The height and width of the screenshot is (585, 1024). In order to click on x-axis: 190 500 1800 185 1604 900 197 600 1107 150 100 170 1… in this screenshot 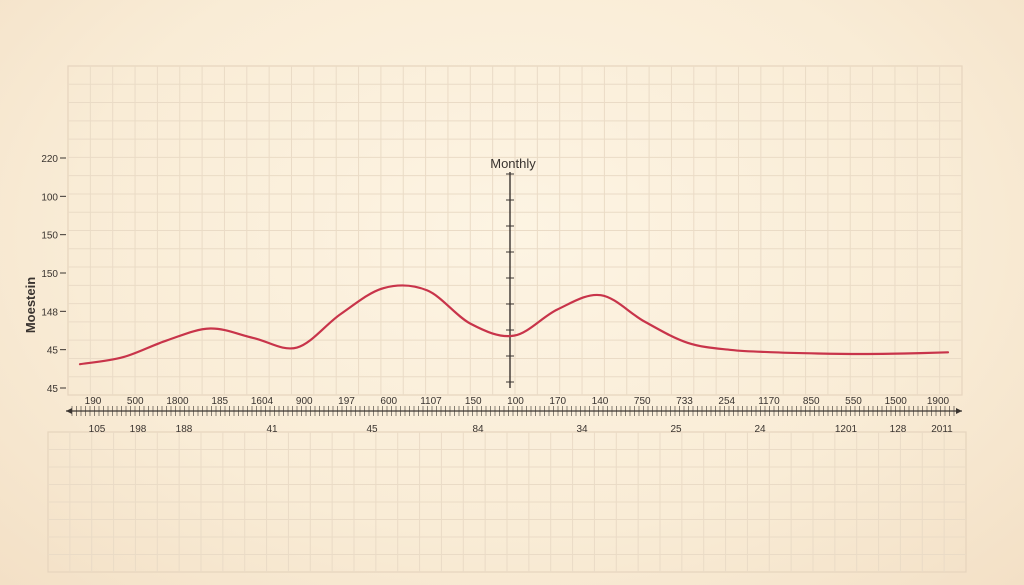, I will do `click(514, 415)`.